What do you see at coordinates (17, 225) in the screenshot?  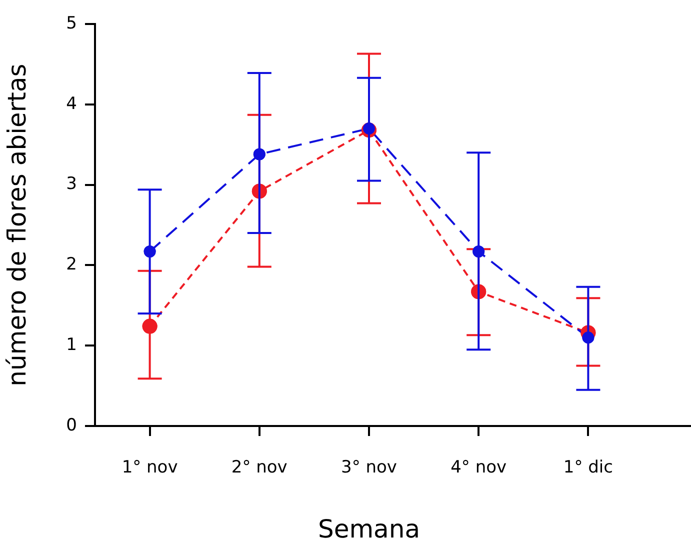 I see `y-axis-title: número de flores abiertas` at bounding box center [17, 225].